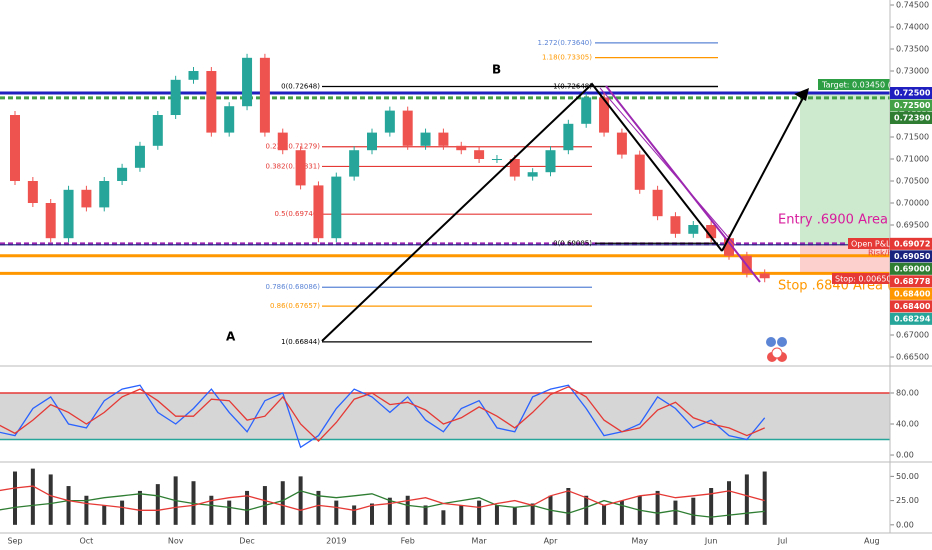  What do you see at coordinates (912, 159) in the screenshot?
I see `y-tick-label: 0.71000` at bounding box center [912, 159].